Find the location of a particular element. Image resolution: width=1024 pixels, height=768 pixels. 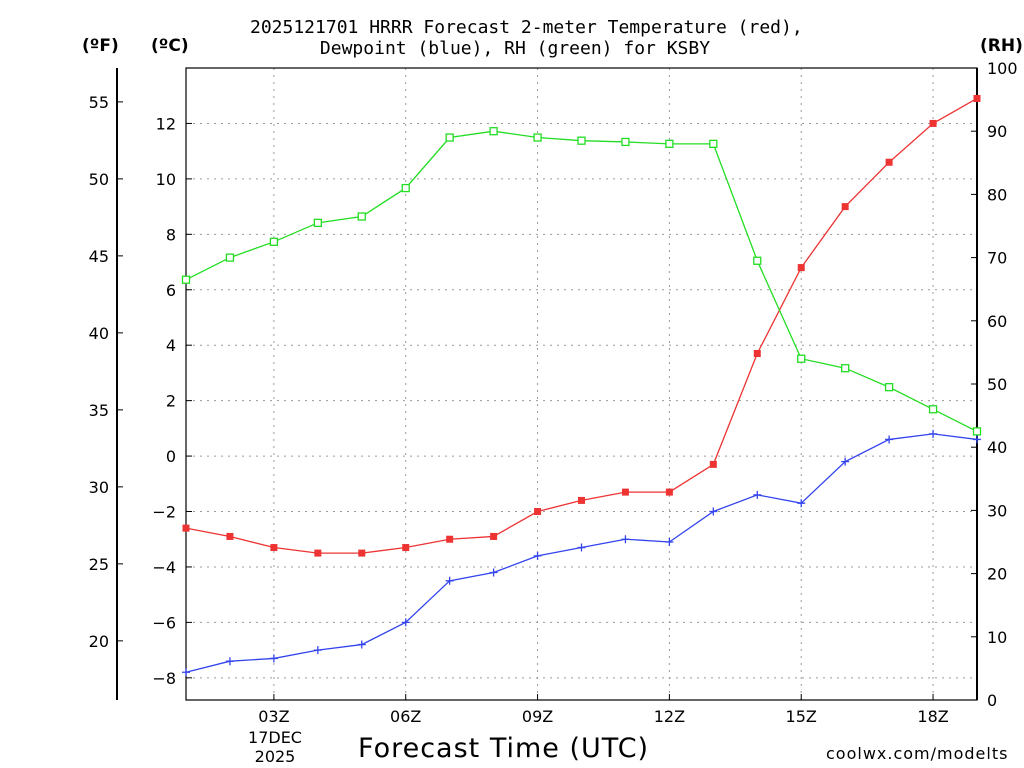

fahrenheit-unit-label: (ºF) is located at coordinates (100, 46).